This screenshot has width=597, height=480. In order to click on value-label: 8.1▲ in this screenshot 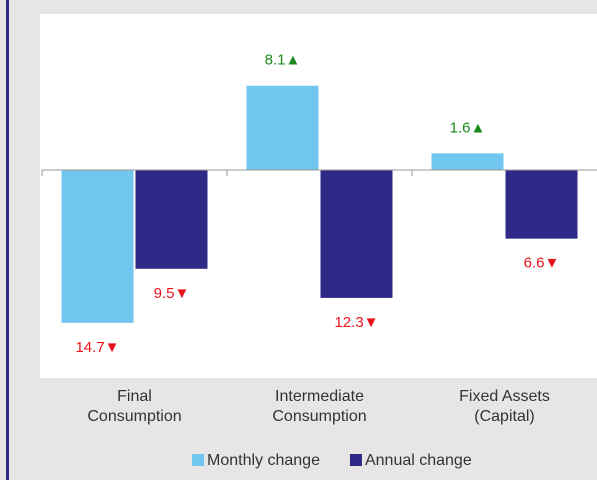, I will do `click(283, 60)`.